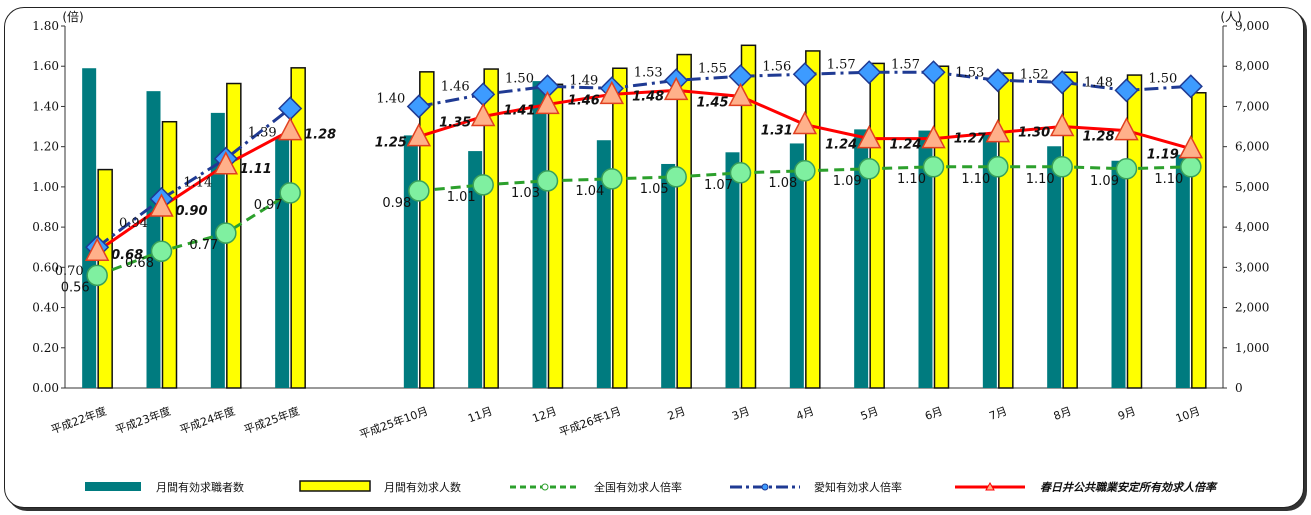  What do you see at coordinates (804, 414) in the screenshot?
I see `x-tick-label: 4月` at bounding box center [804, 414].